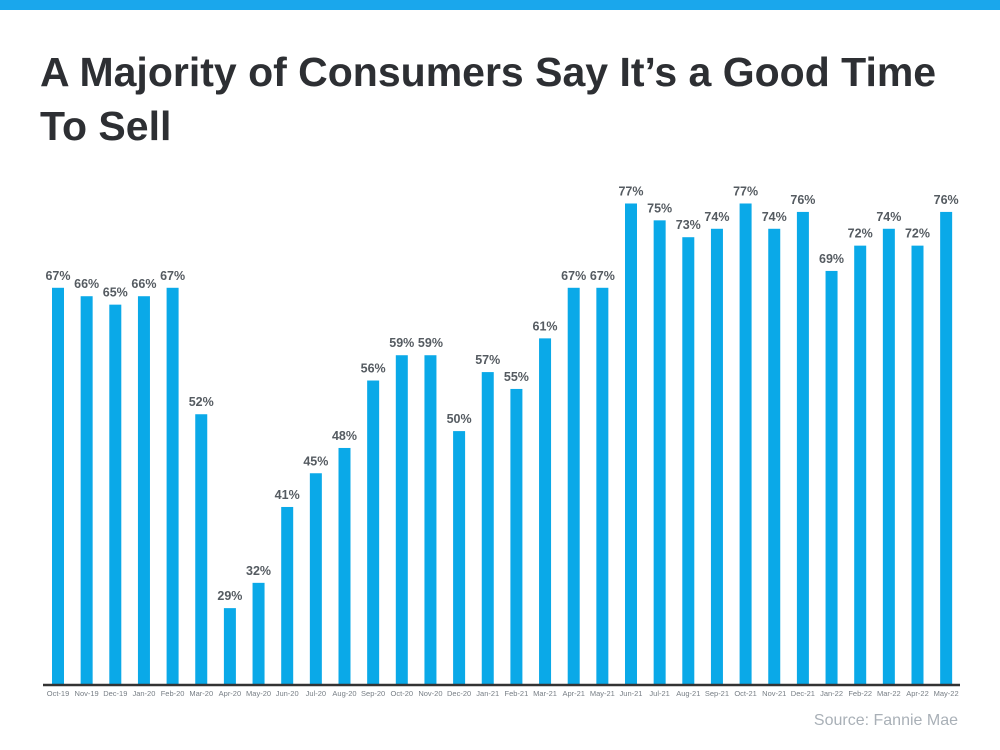  What do you see at coordinates (573, 693) in the screenshot?
I see `x-tick-label: Apr-21` at bounding box center [573, 693].